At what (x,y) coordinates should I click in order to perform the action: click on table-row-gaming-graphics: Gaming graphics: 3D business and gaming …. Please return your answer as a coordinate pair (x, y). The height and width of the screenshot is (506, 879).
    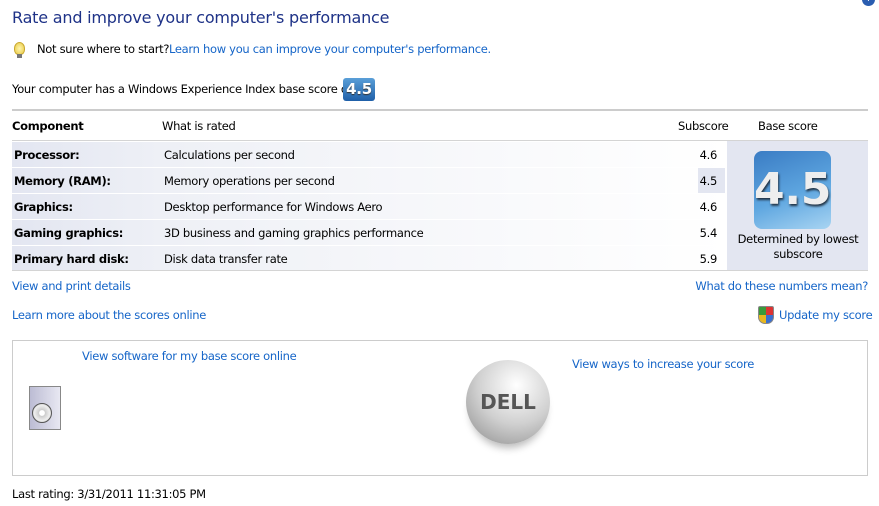
    Looking at the image, I should click on (369, 232).